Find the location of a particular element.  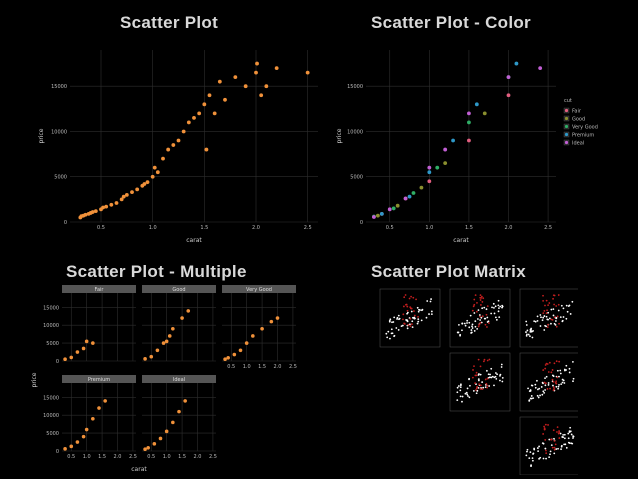

legend-title: cut is located at coordinates (568, 101).